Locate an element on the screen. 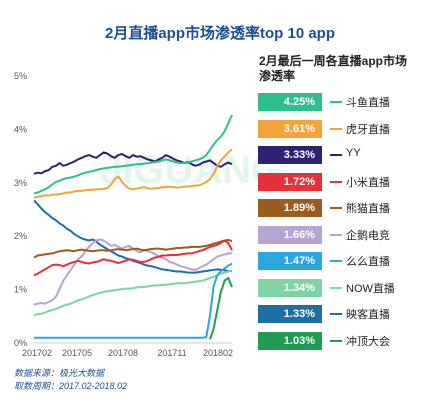 This screenshot has height=400, width=440. y-tick-label: 0% is located at coordinates (20, 343).